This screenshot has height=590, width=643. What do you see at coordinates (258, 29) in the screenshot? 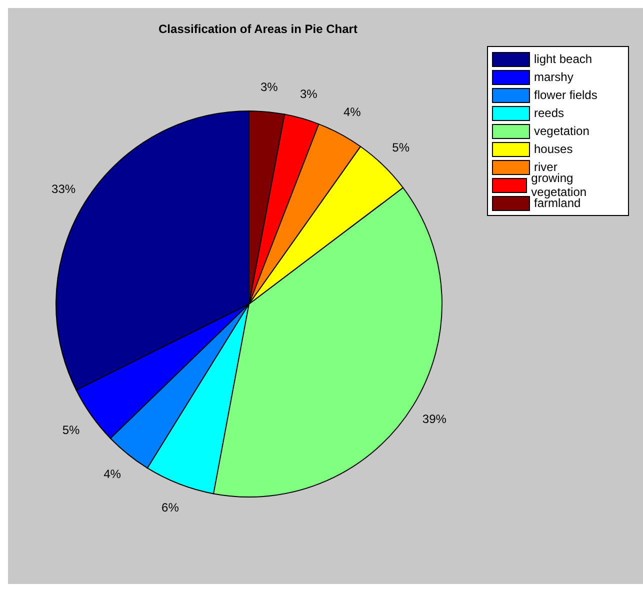
I see `chart-title: Classification of Areas in Pie Chart` at bounding box center [258, 29].